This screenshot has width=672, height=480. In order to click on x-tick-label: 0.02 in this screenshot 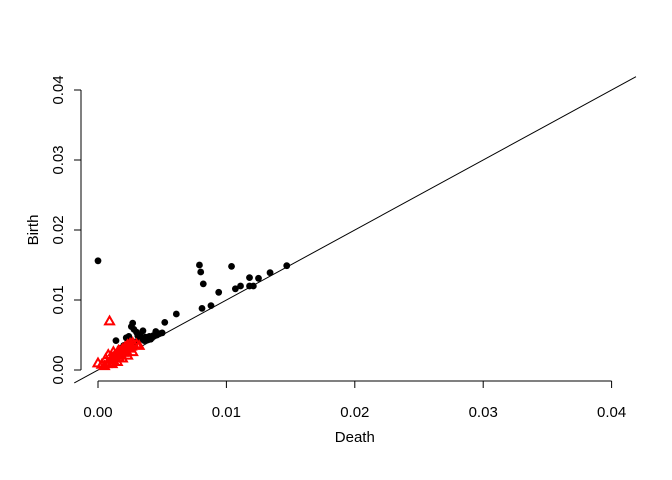, I will do `click(354, 412)`.